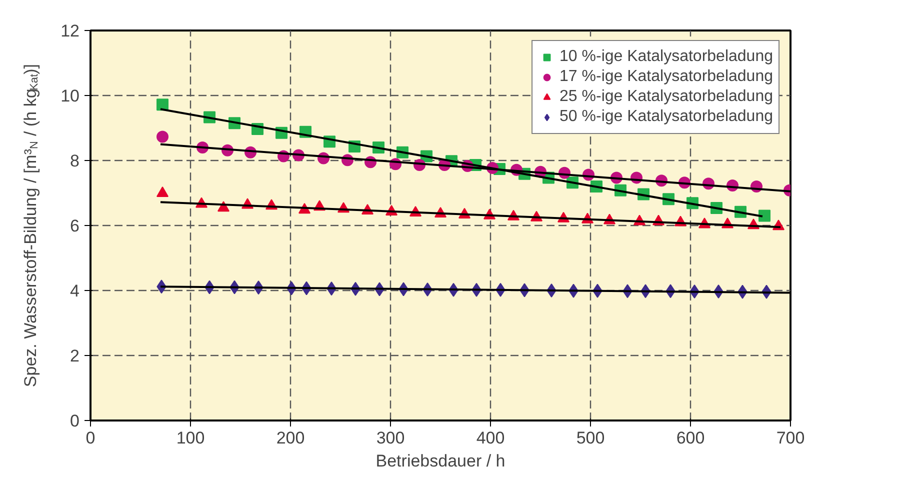  I want to click on legend-label: 10 %-ige Katalysatorbeladung, so click(666, 57).